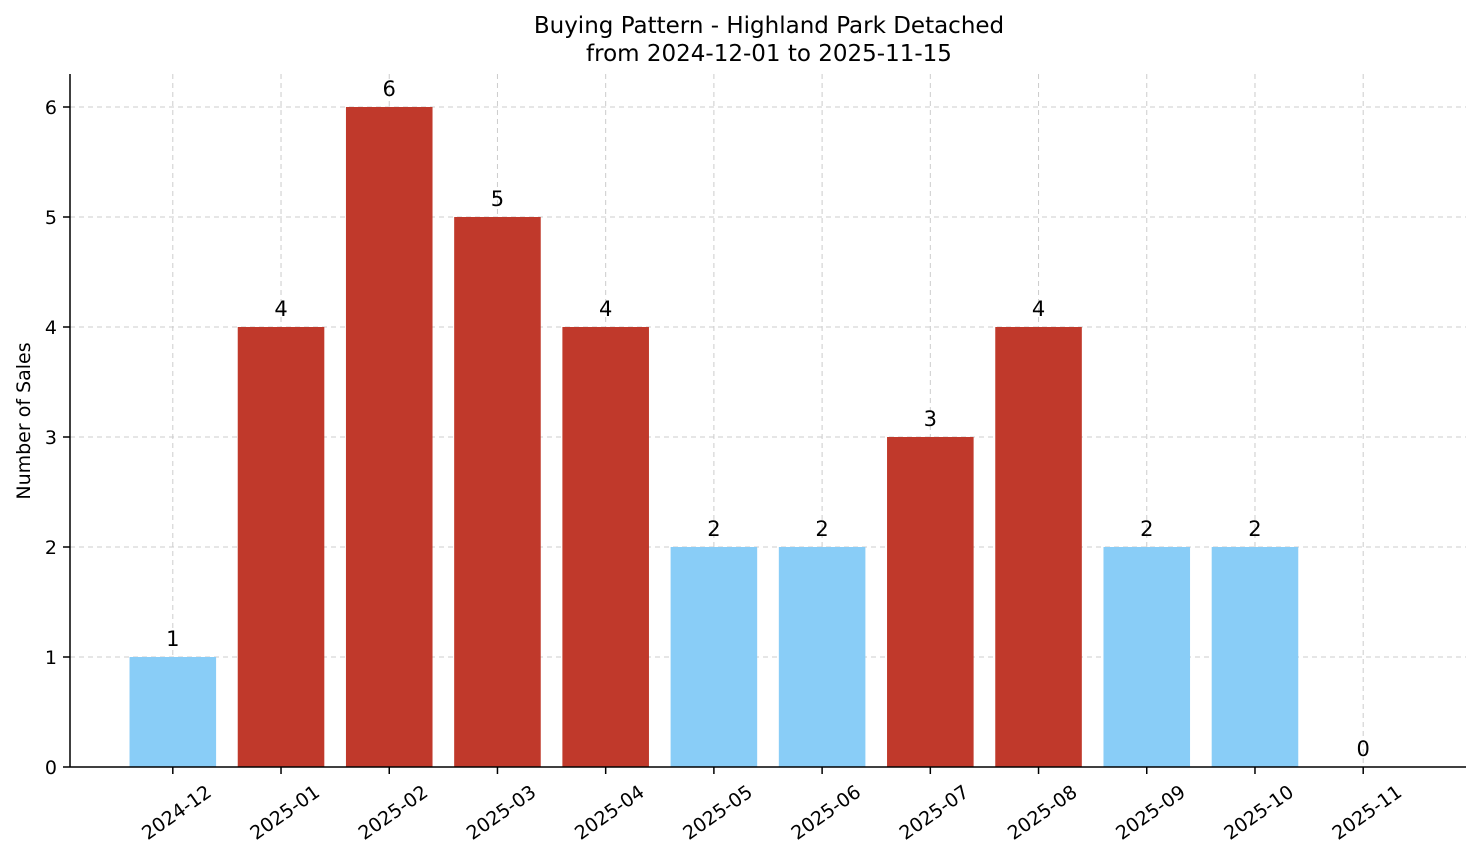  I want to click on data-label-2025-07: 3, so click(930, 419).